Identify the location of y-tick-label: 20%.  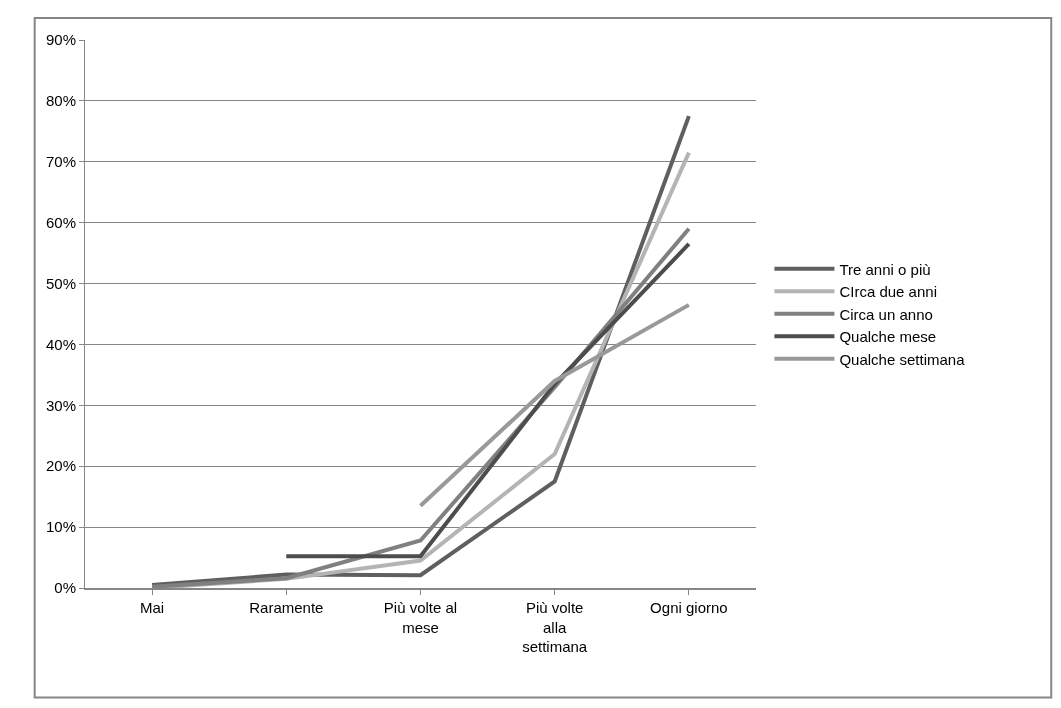
(60, 466).